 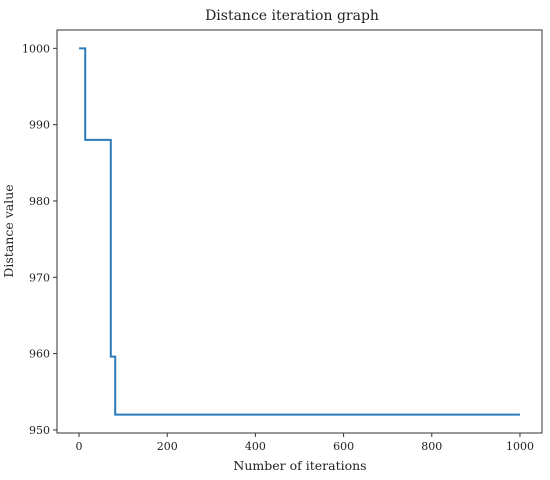 What do you see at coordinates (39, 239) in the screenshot?
I see `y-axis: 950 960 970 980 990 1000` at bounding box center [39, 239].